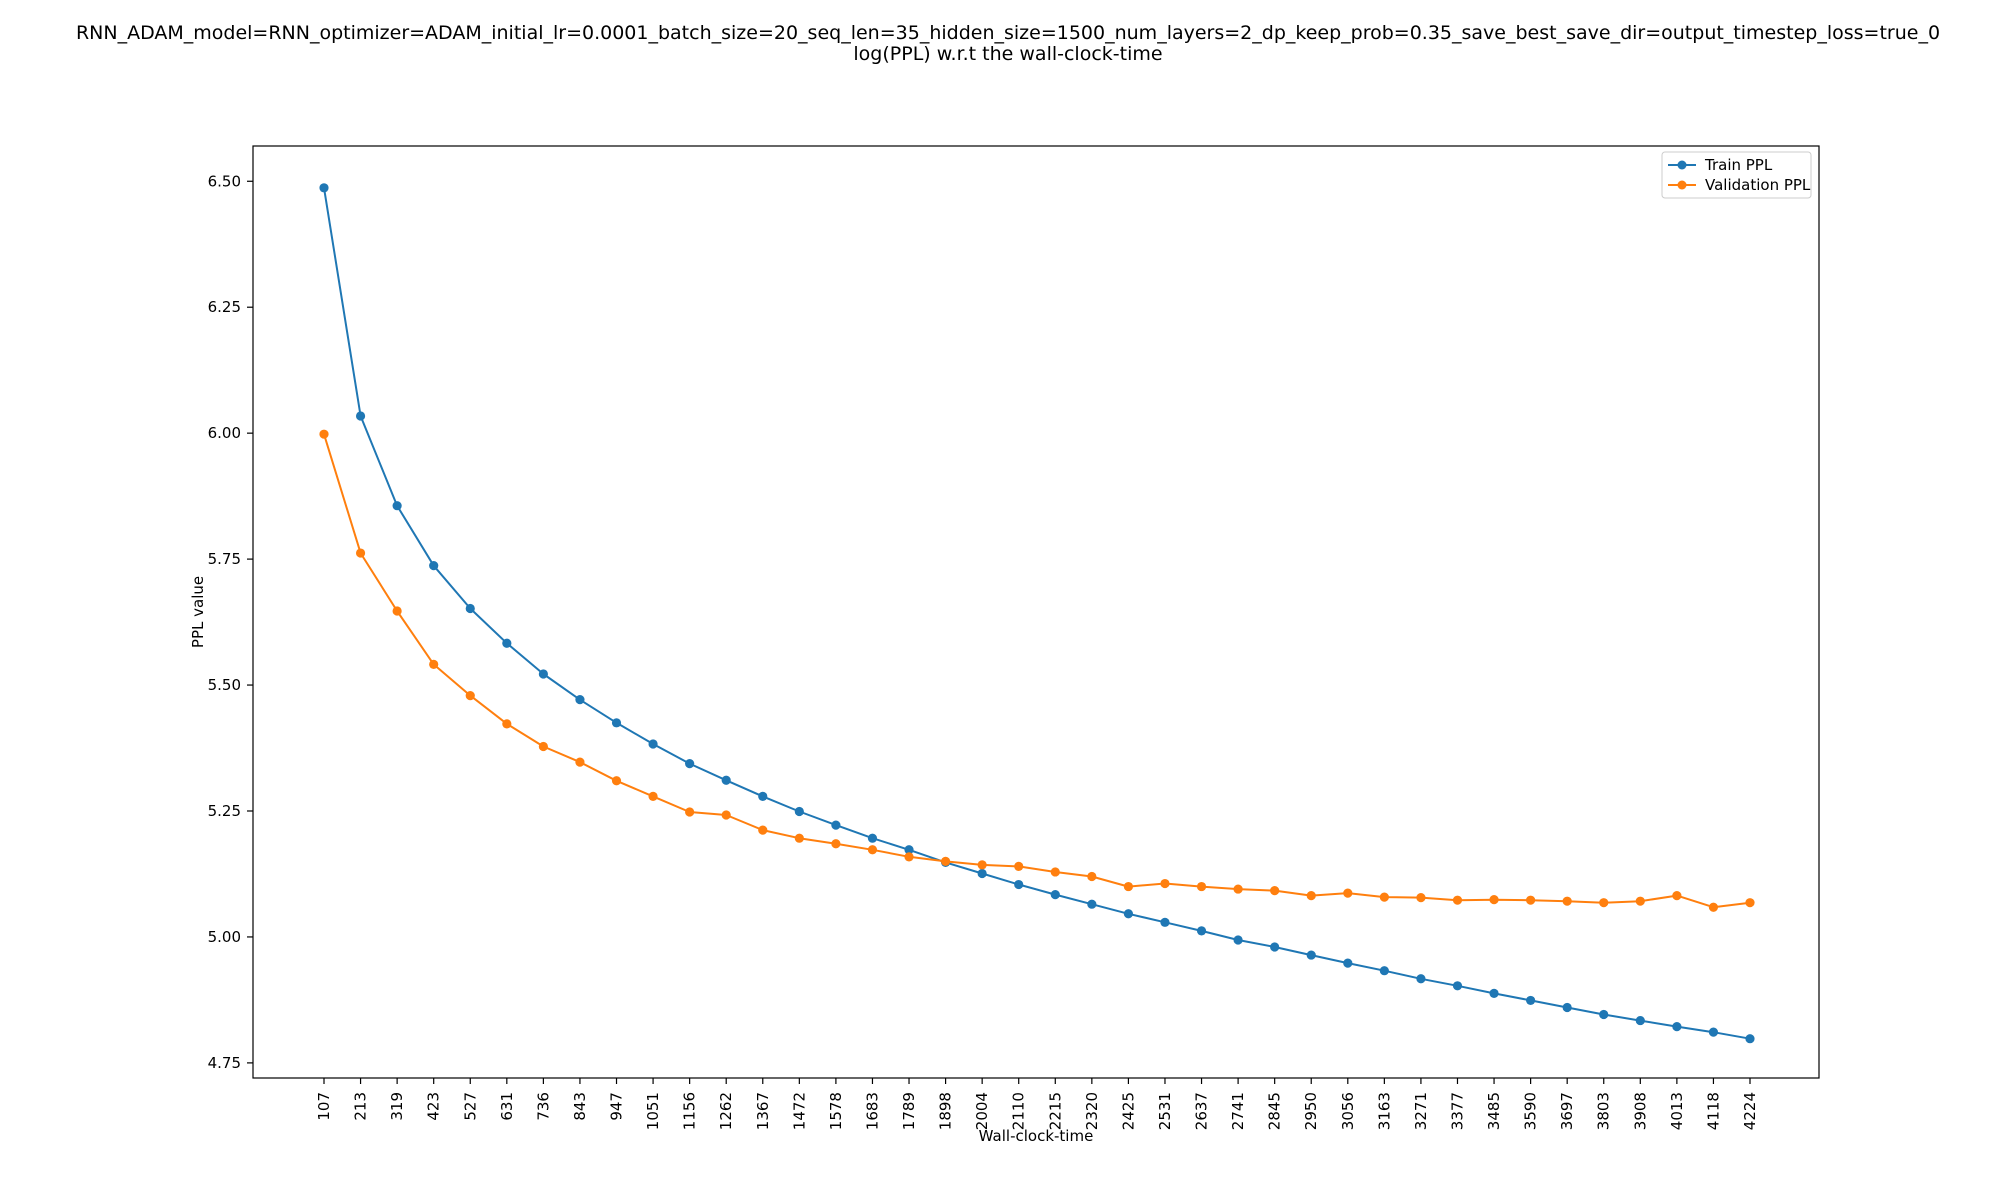  Describe the element at coordinates (1713, 1111) in the screenshot. I see `x-tick-label: 4118` at that location.